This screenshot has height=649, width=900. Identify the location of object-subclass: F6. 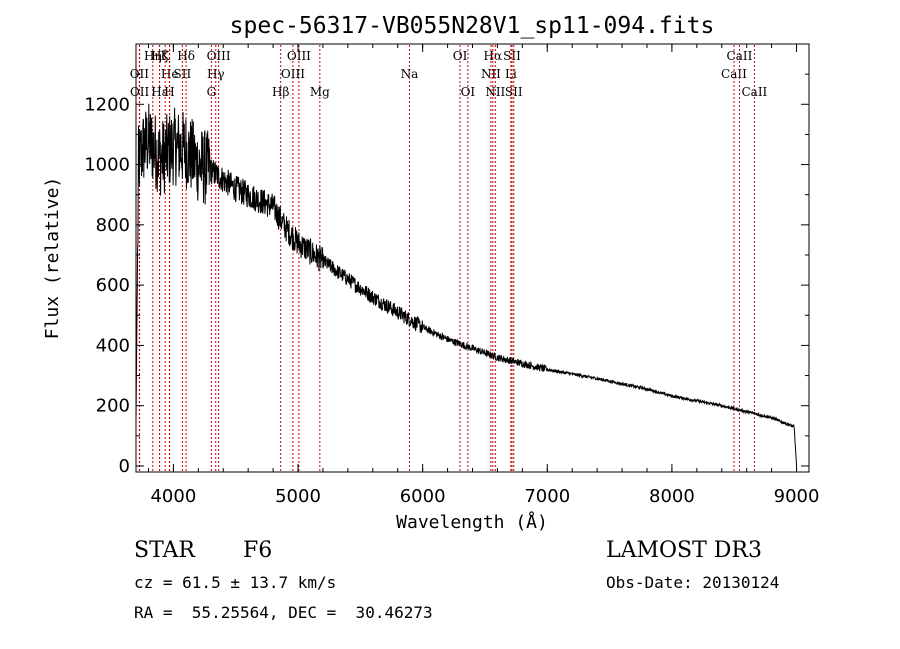
(258, 550).